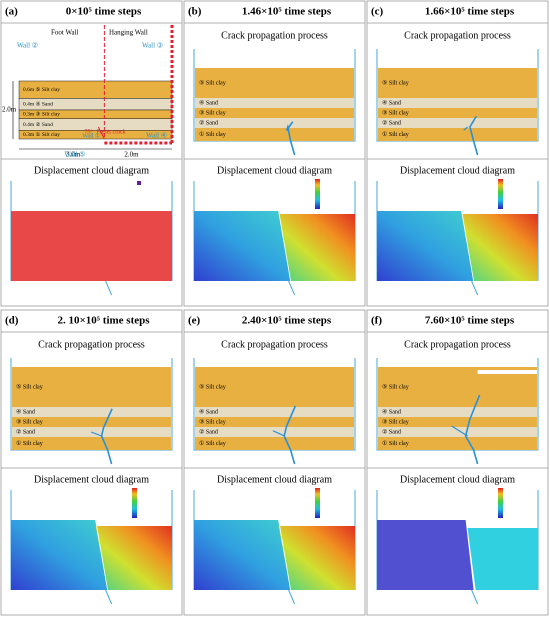 Image resolution: width=550 pixels, height=617 pixels. I want to click on label: Wall ④, so click(156, 136).